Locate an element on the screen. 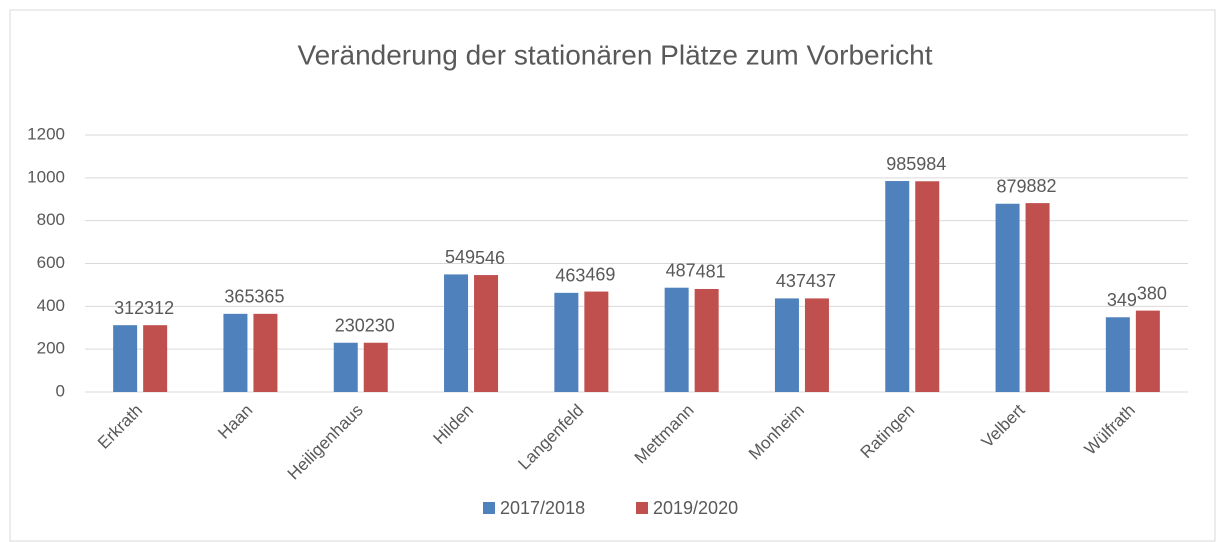 Image resolution: width=1216 pixels, height=542 pixels. legend-label: 2019/2020 is located at coordinates (695, 508).